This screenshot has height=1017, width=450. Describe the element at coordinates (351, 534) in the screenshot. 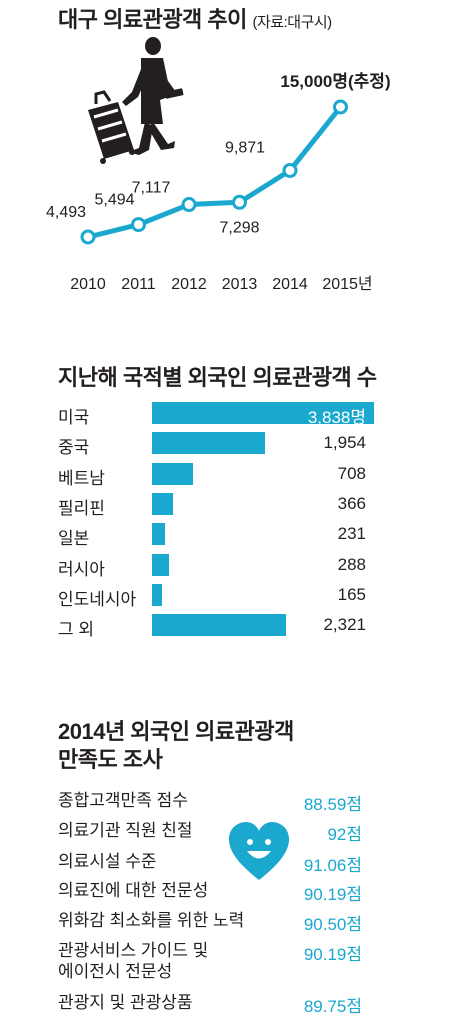

I see `bar-value-label-4: 231` at that location.